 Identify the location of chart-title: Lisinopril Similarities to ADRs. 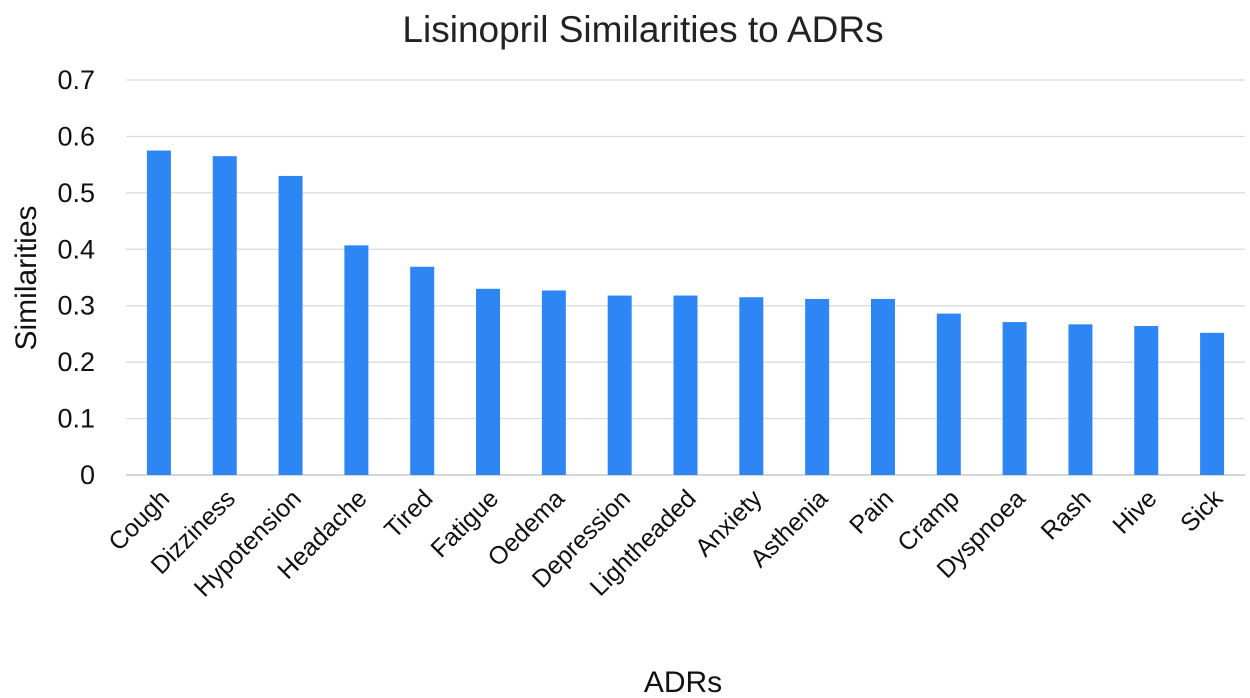
(642, 29).